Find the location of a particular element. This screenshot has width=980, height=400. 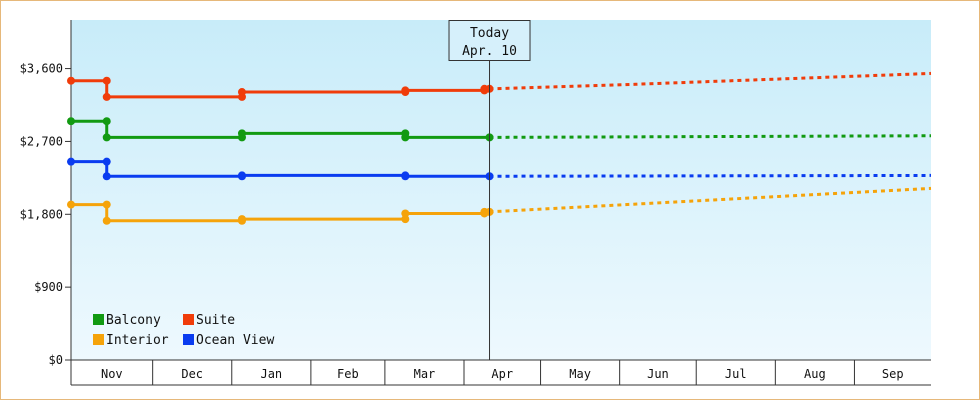

x-tick-label: Jun is located at coordinates (658, 374).